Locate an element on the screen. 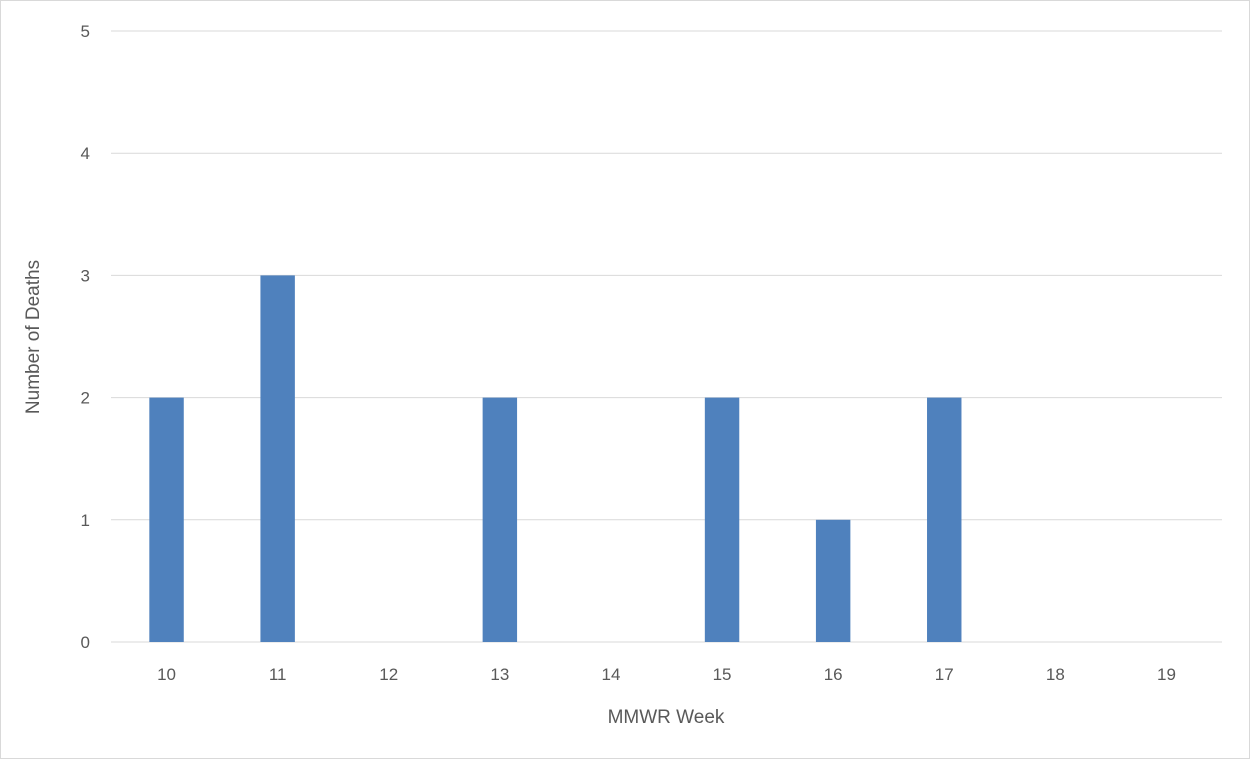 The width and height of the screenshot is (1250, 760). x-tick-label: 16 is located at coordinates (833, 674).